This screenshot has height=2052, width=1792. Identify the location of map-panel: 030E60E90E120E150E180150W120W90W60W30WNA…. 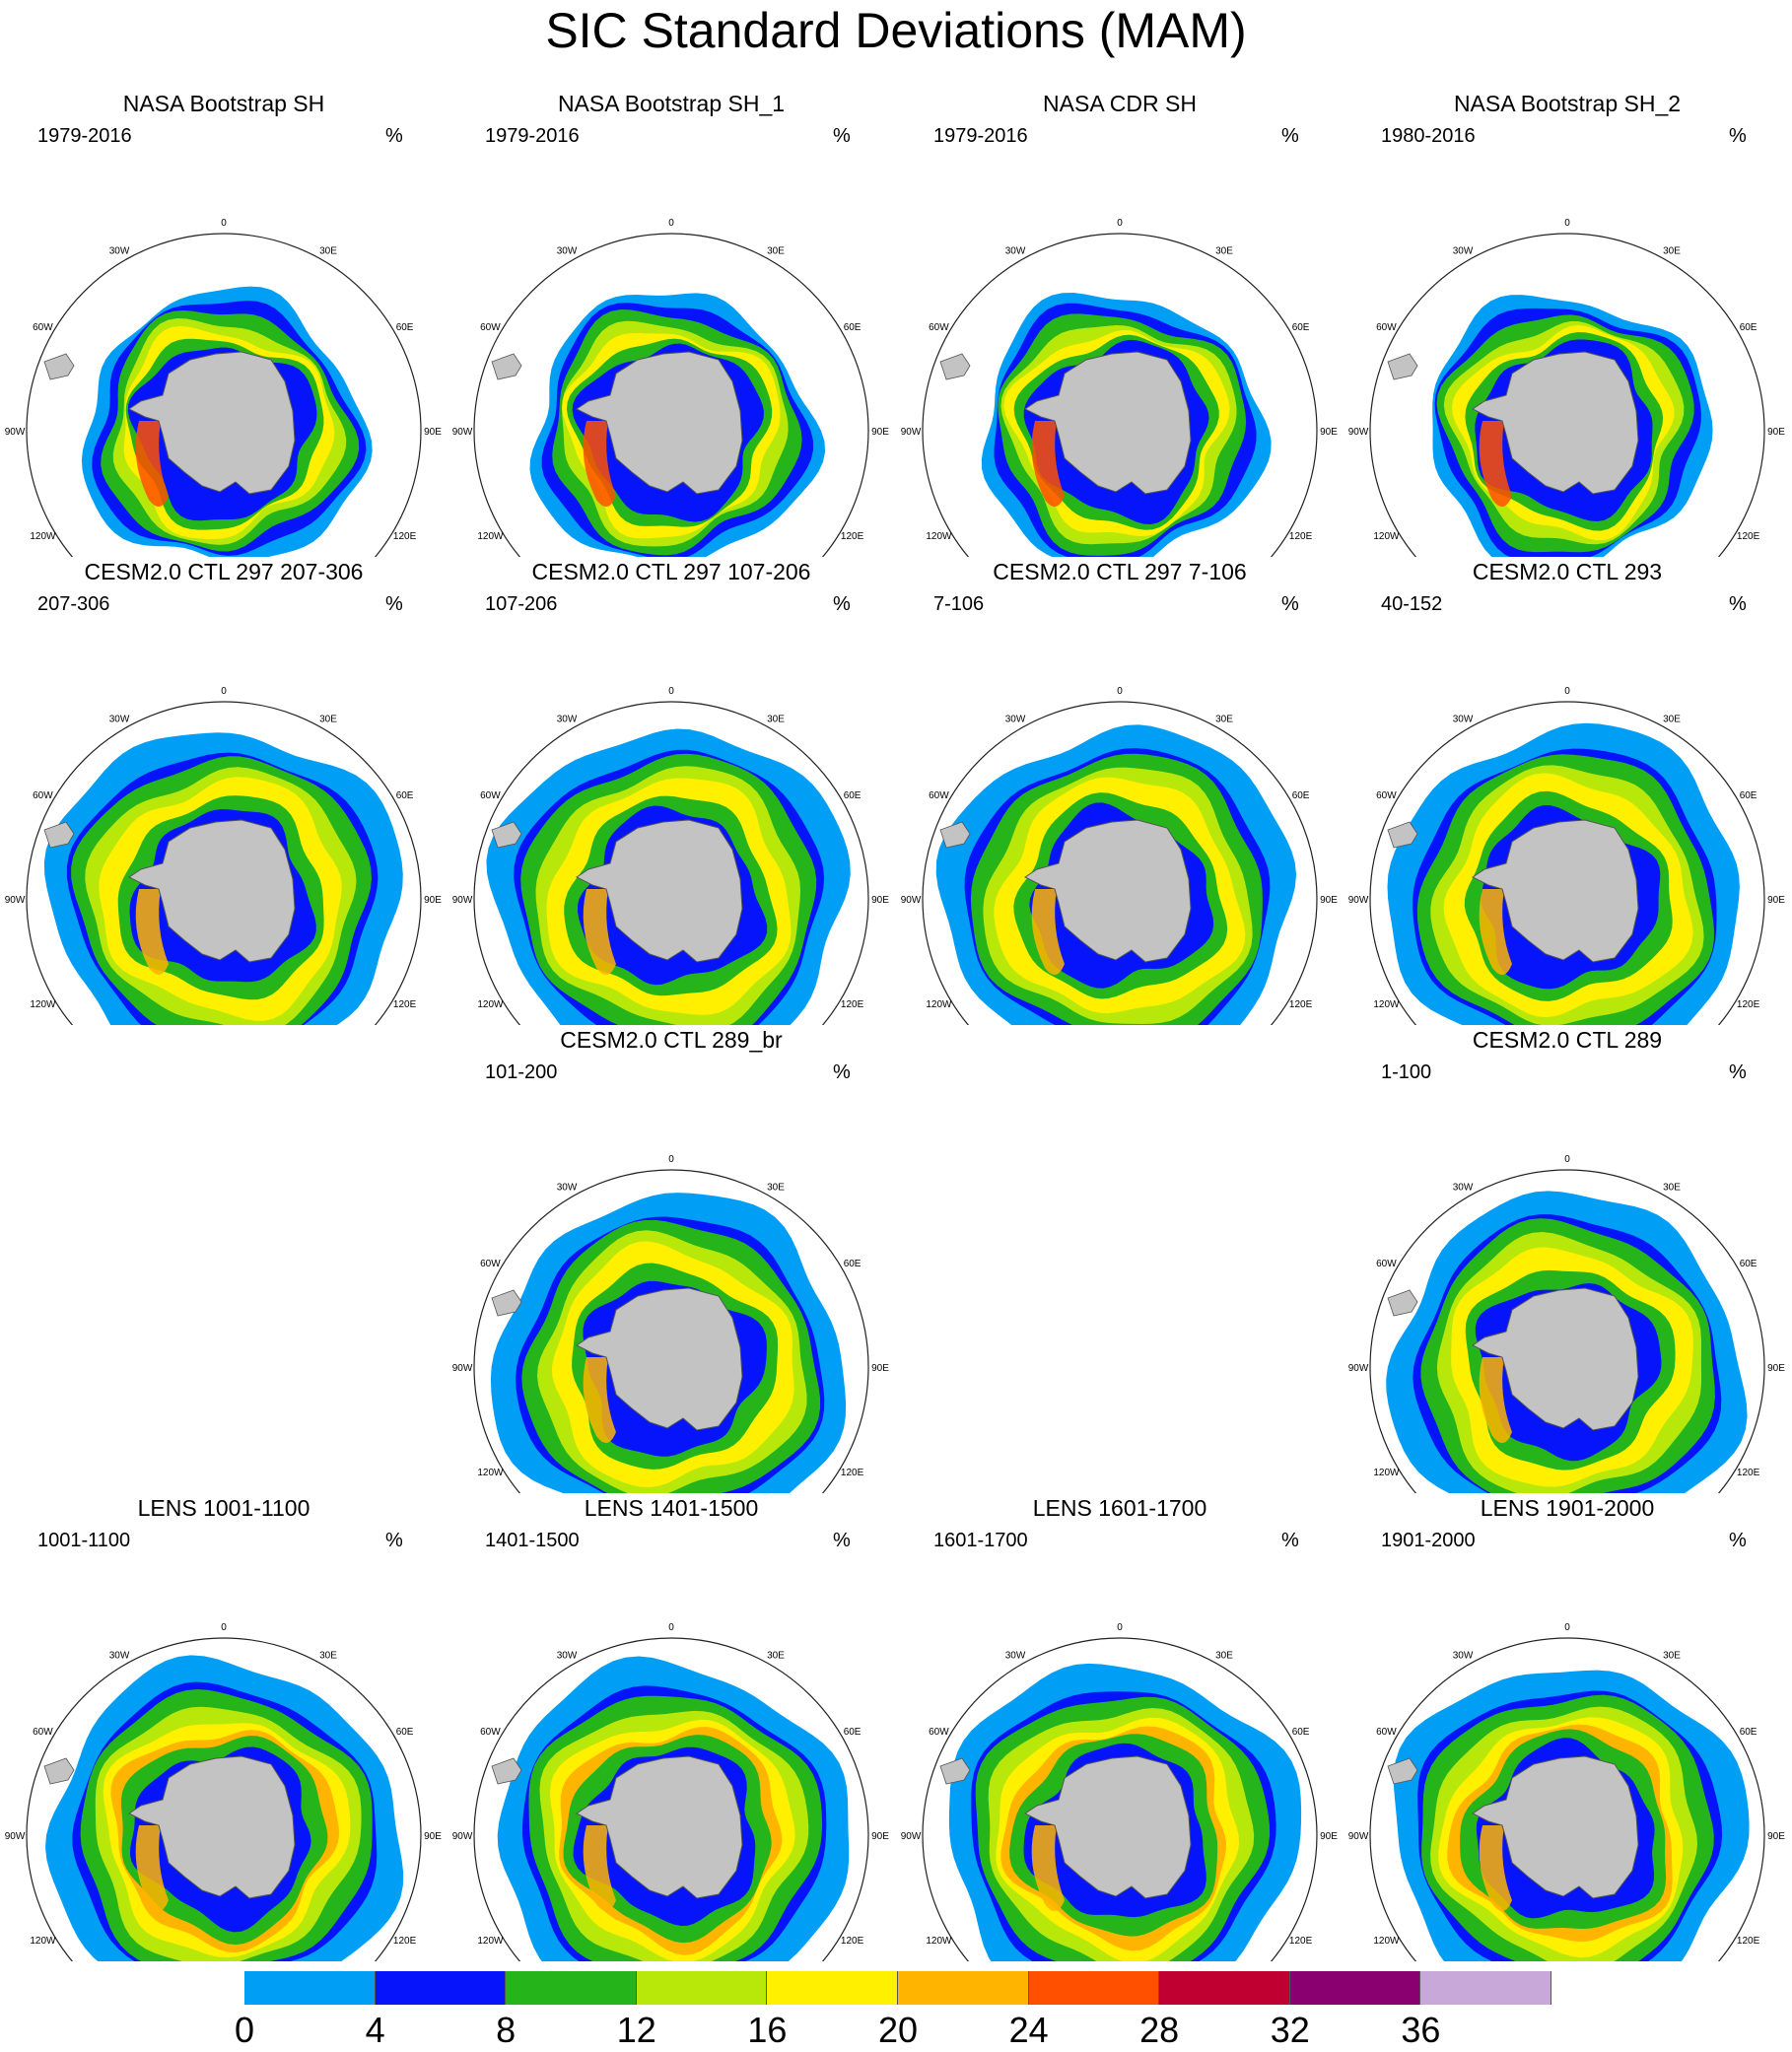
(1120, 323).